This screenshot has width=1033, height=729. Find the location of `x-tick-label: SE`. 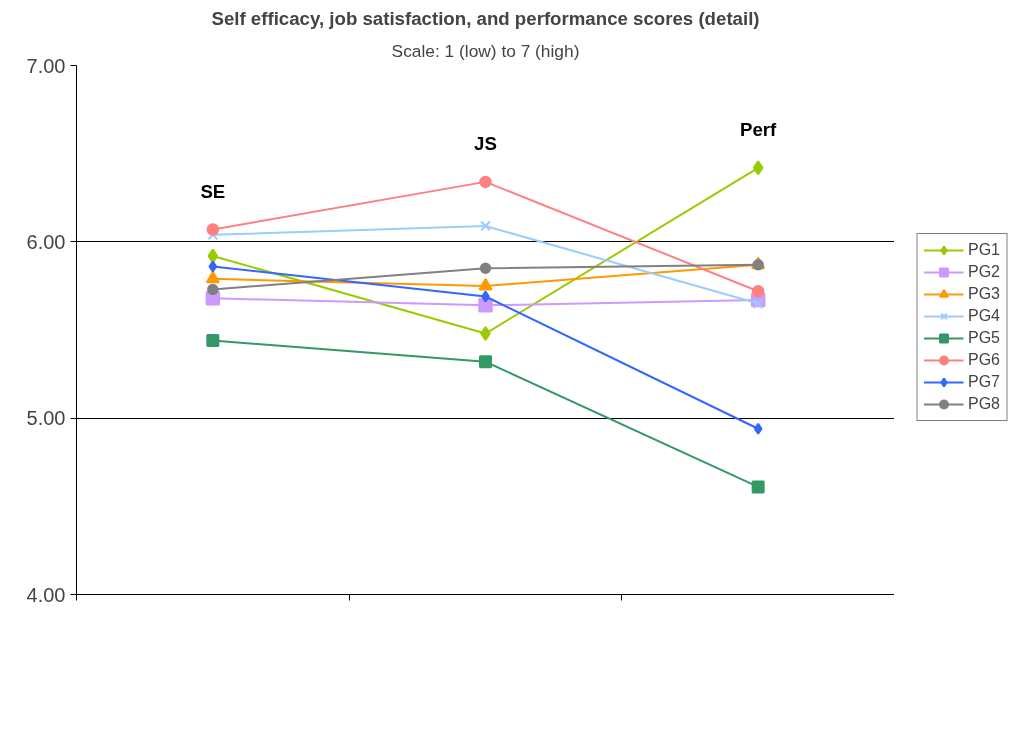

x-tick-label: SE is located at coordinates (213, 191).